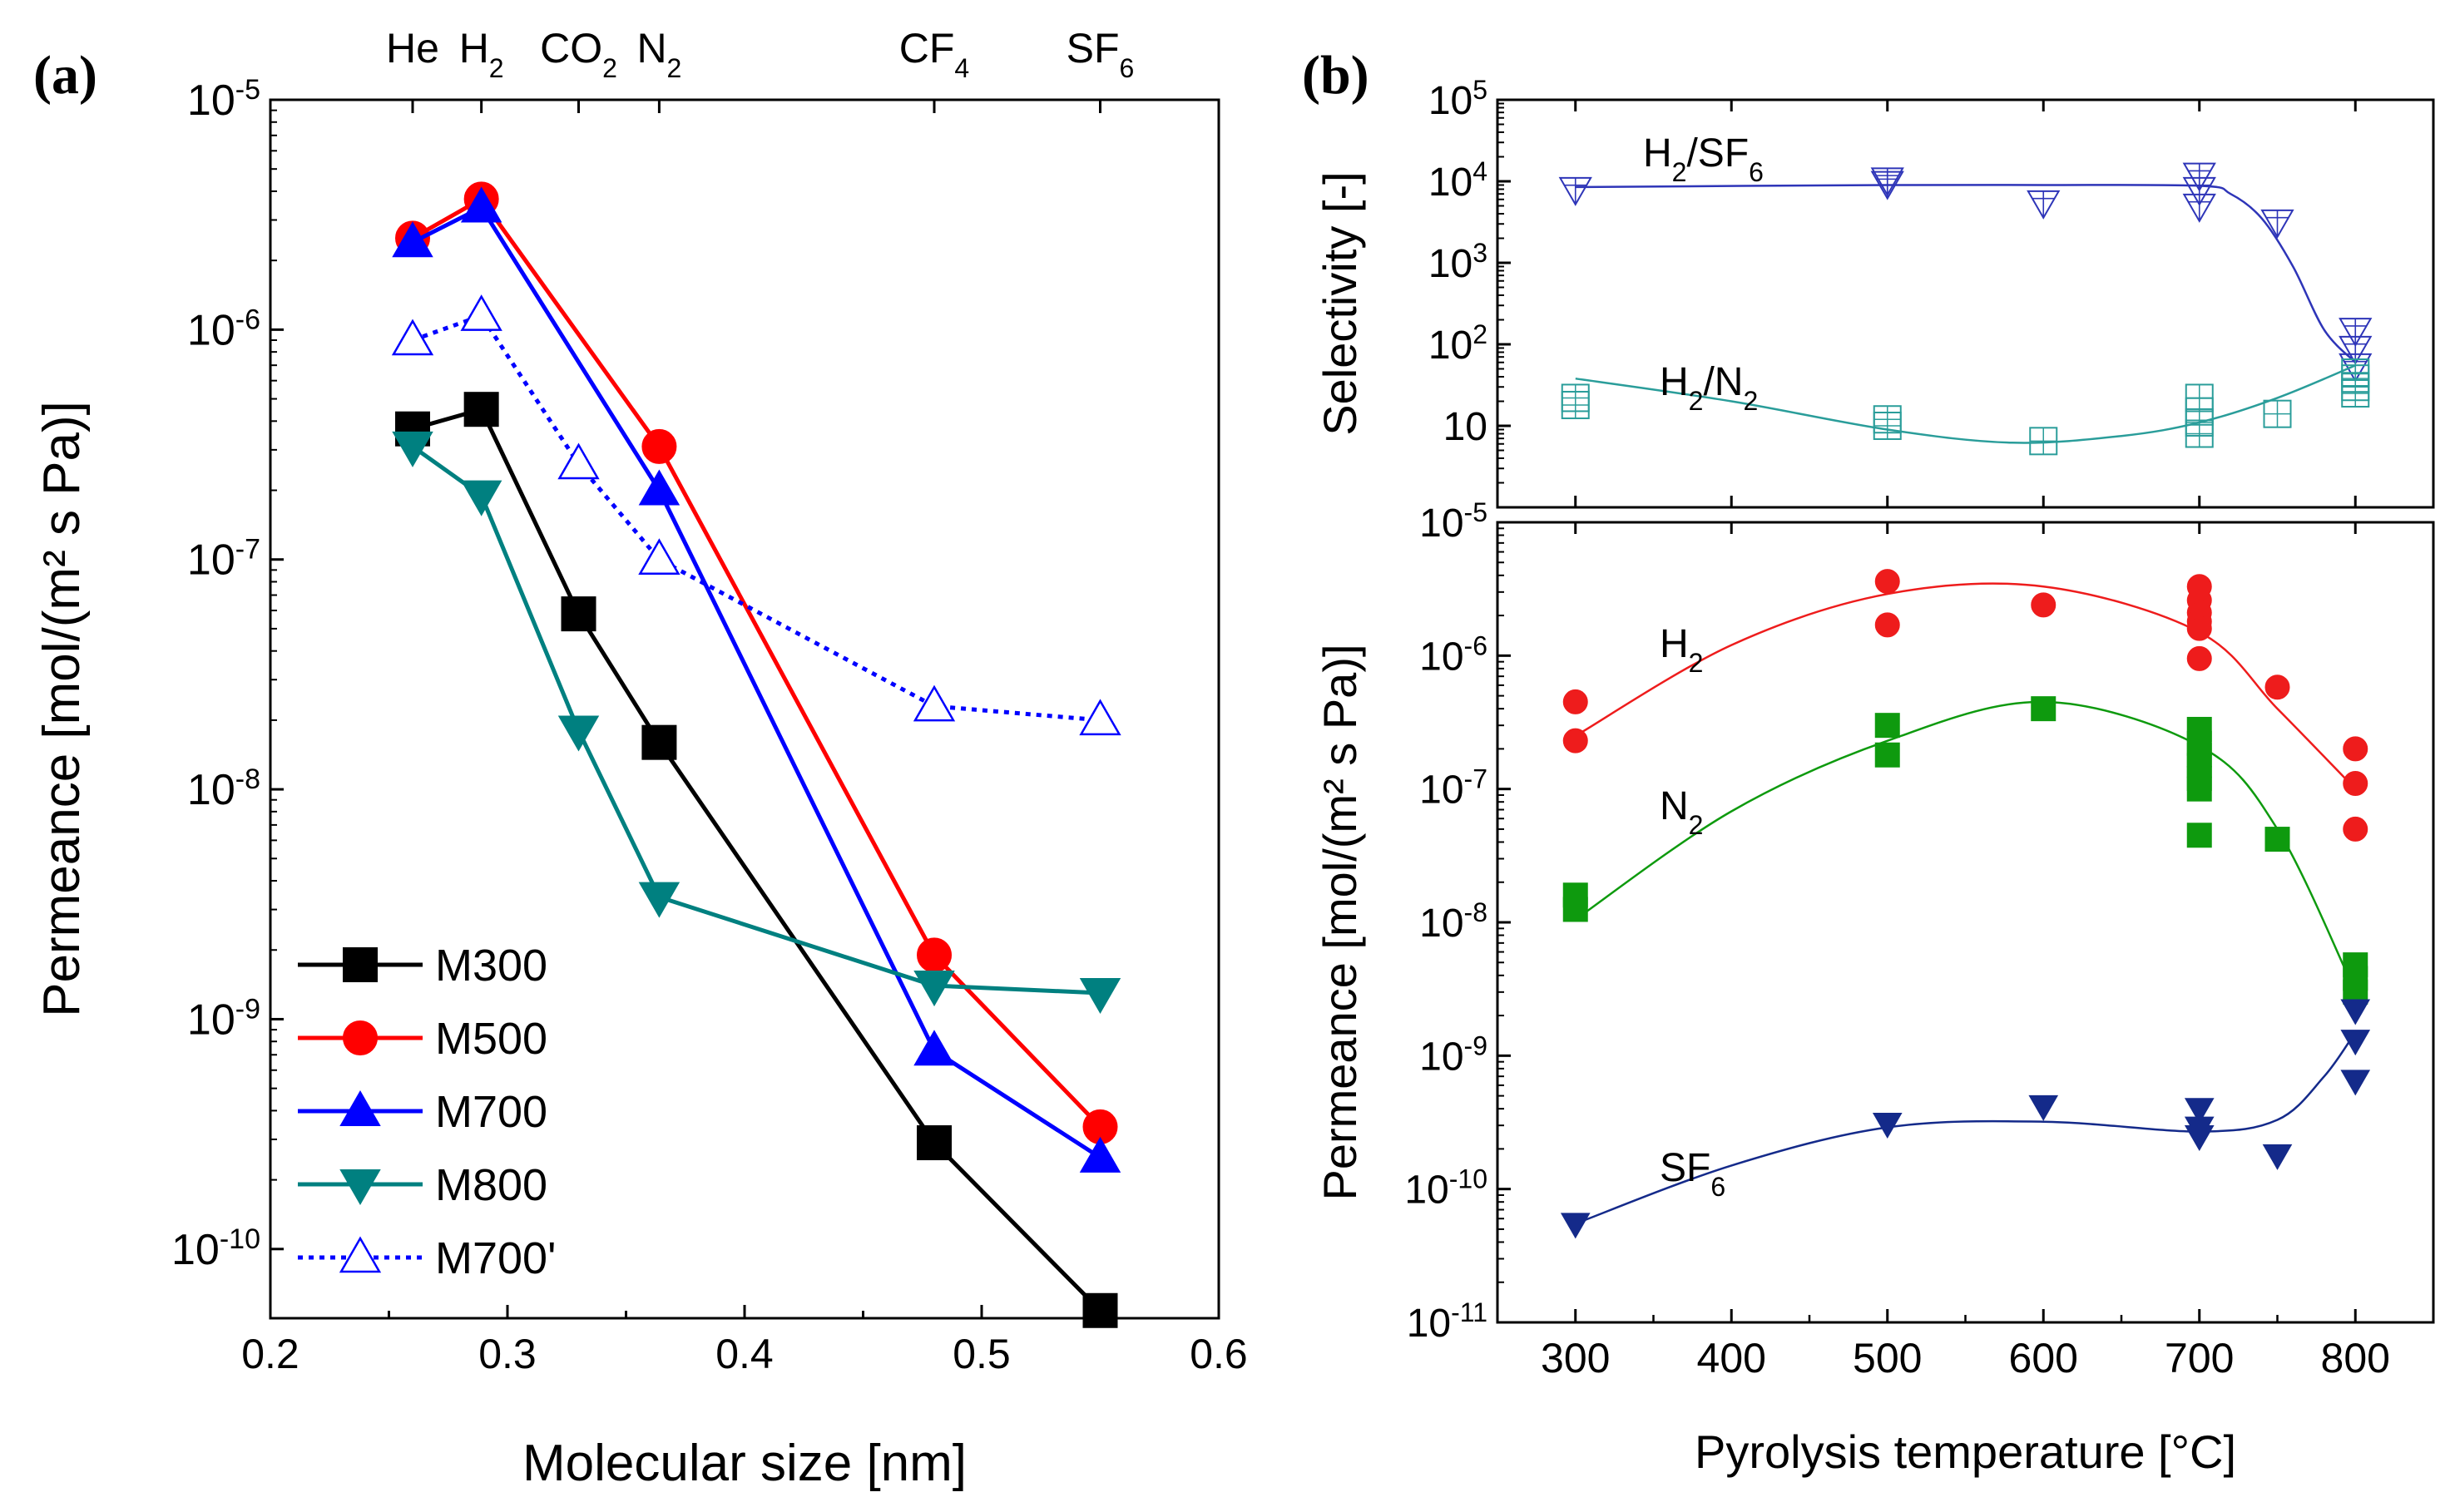 This screenshot has height=1512, width=2450. I want to click on x-tick-label: 500, so click(1887, 1358).